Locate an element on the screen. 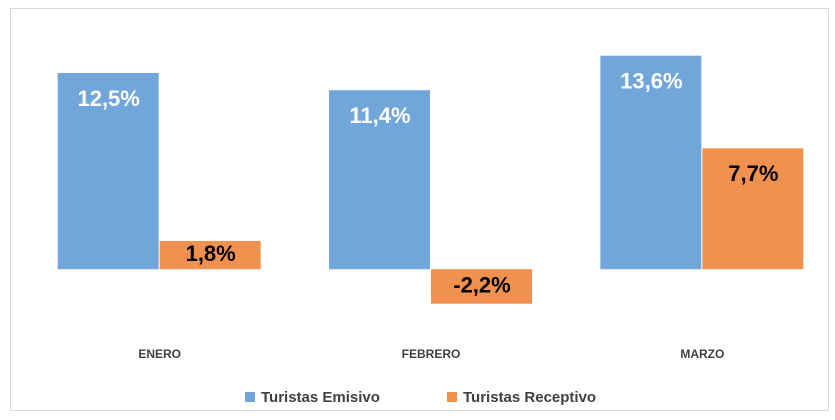 Image resolution: width=835 pixels, height=420 pixels. data-label: 12,5% is located at coordinates (108, 98).